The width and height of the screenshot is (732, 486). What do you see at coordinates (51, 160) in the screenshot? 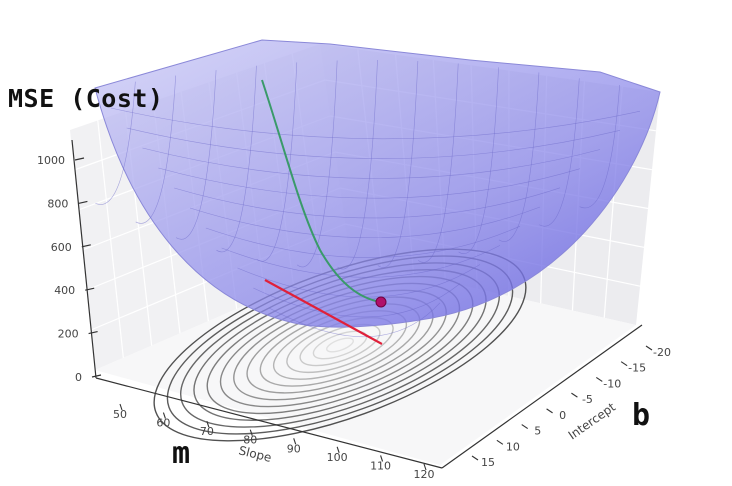
I see `z-tick-label: 1000` at bounding box center [51, 160].